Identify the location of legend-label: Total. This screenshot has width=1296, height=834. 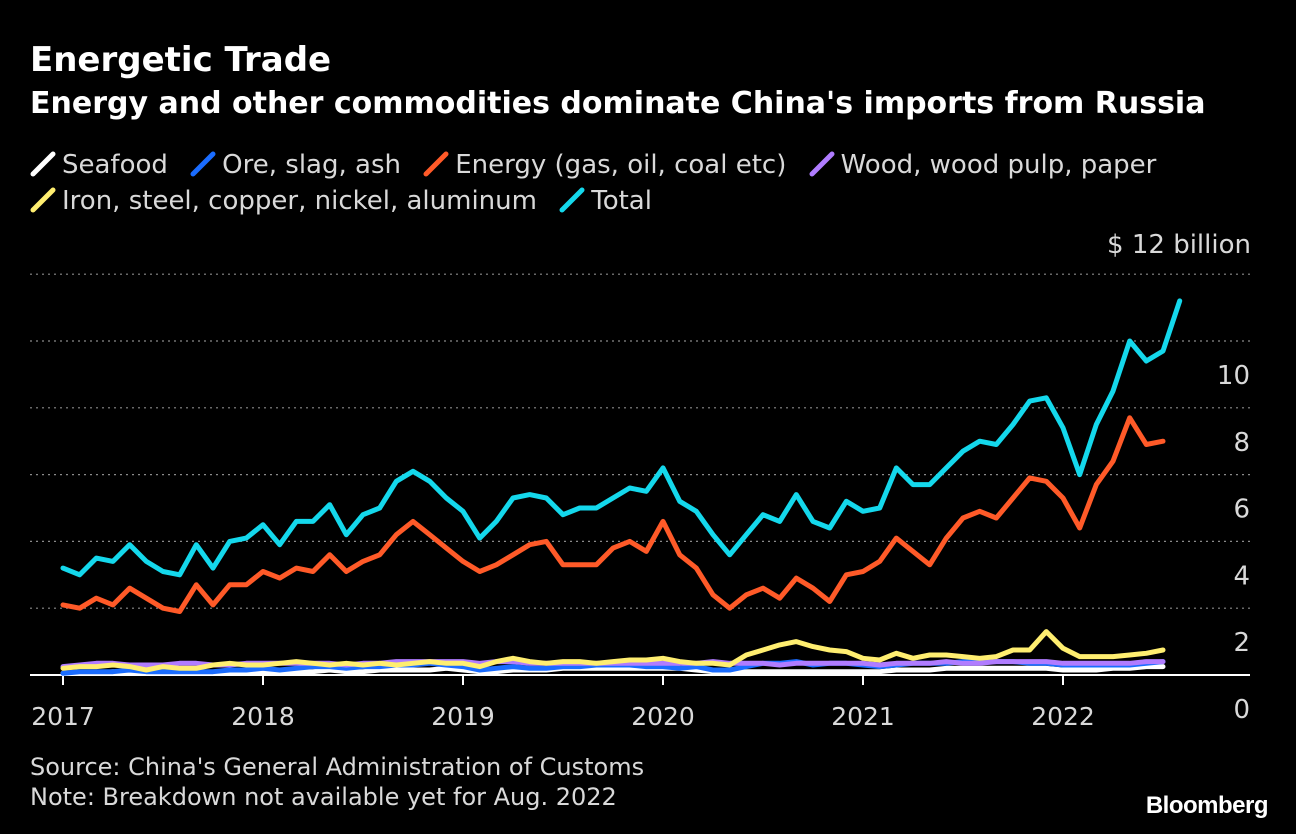
(621, 201).